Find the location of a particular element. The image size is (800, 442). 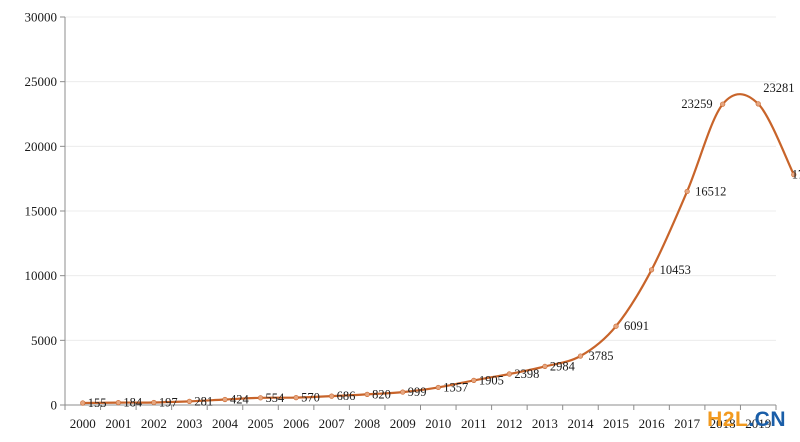

x-tick-label: 2004 is located at coordinates (225, 423).